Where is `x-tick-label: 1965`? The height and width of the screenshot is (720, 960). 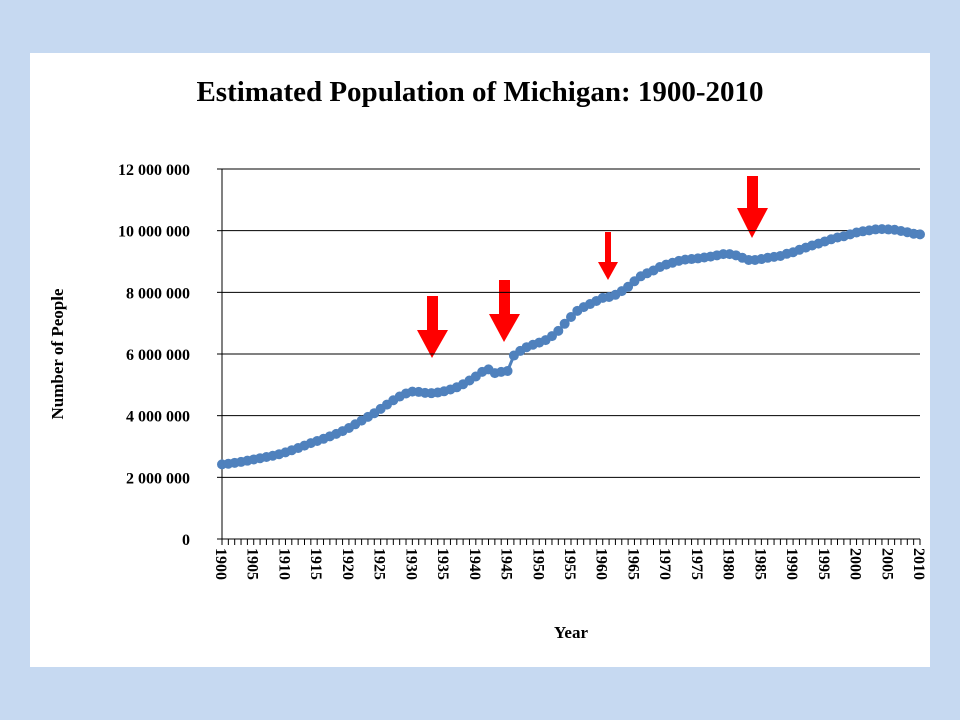 x-tick-label: 1965 is located at coordinates (632, 564).